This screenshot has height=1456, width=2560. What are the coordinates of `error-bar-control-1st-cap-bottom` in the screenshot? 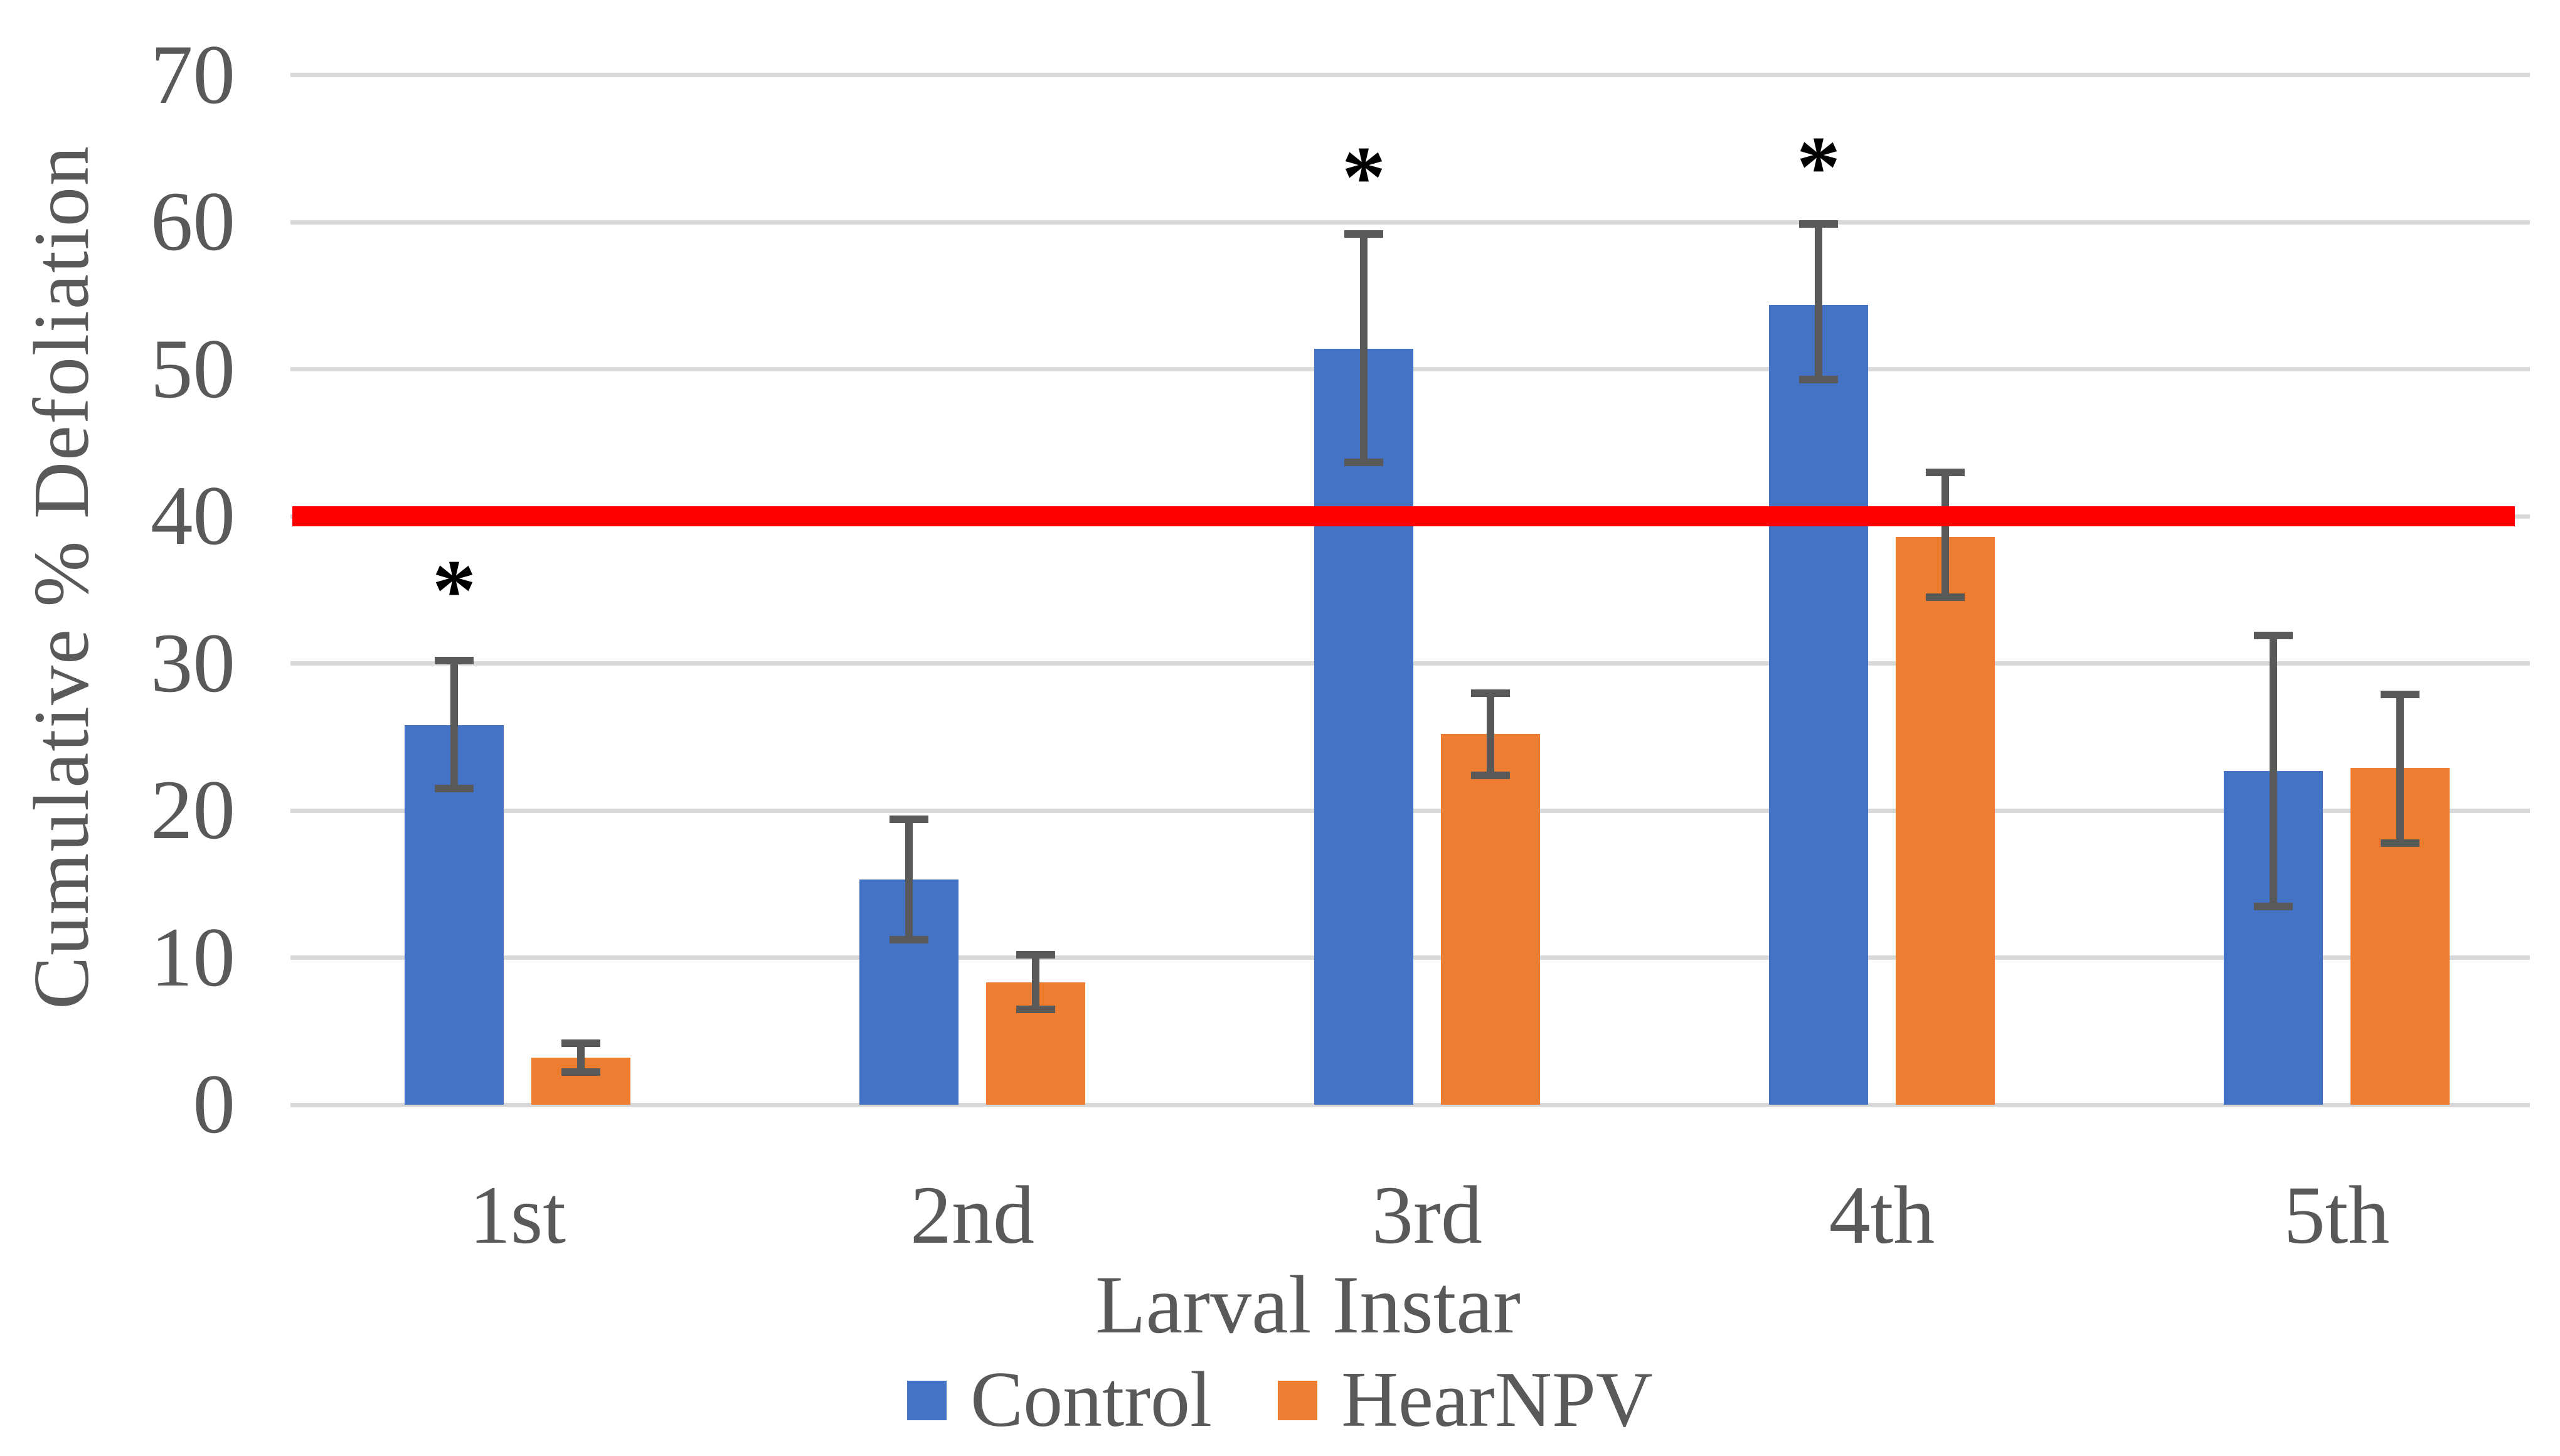 It's located at (455, 788).